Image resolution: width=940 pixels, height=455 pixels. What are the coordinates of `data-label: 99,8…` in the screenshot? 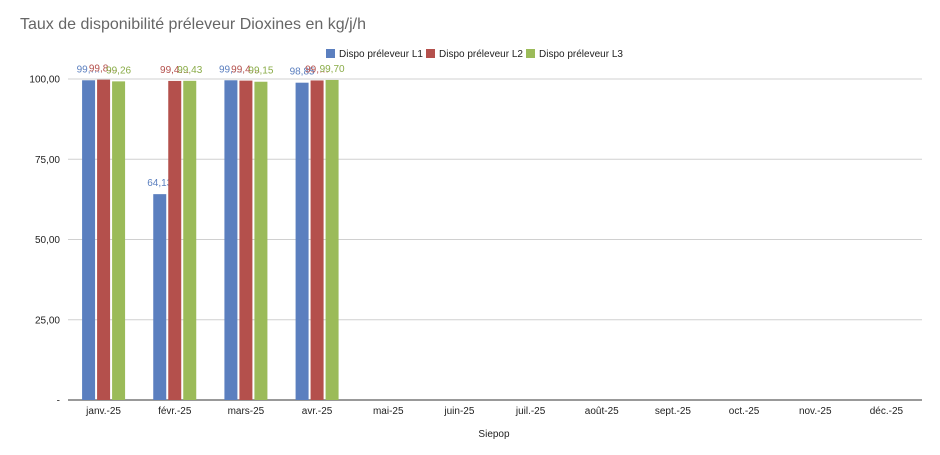 It's located at (103, 69).